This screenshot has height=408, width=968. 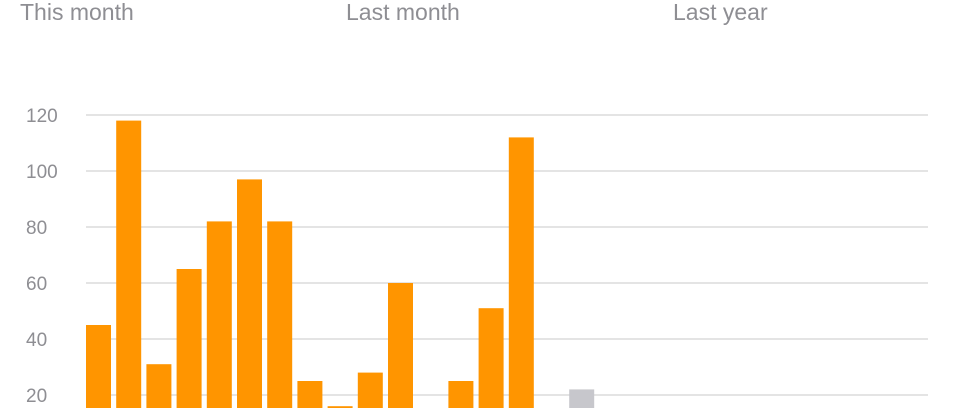 What do you see at coordinates (36, 340) in the screenshot?
I see `y-tick-label: 40` at bounding box center [36, 340].